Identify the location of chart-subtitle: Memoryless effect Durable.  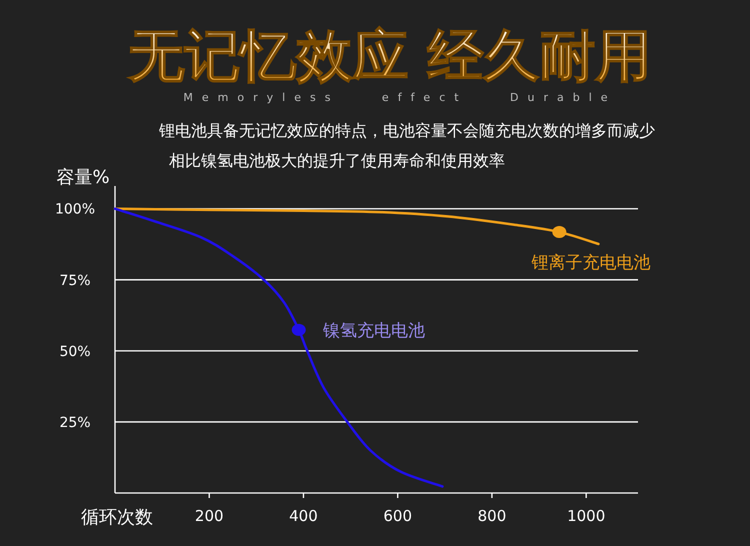
(400, 97).